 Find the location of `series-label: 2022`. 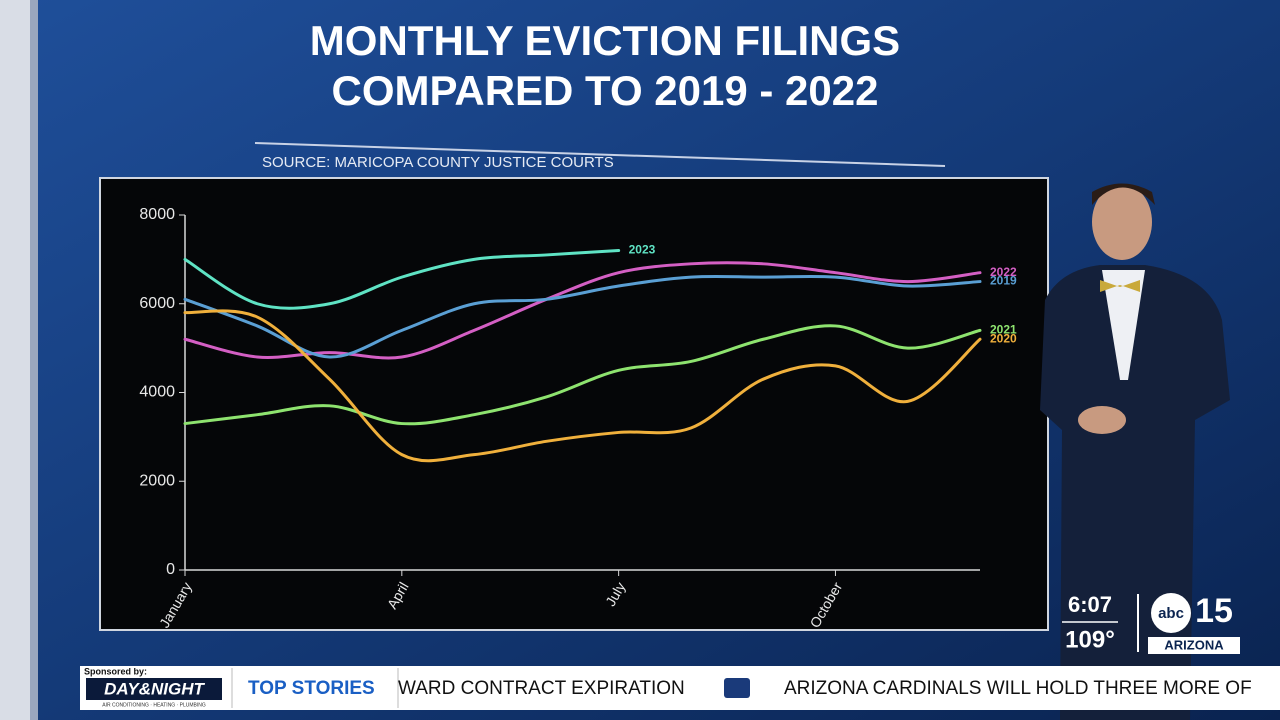

series-label: 2022 is located at coordinates (1003, 272).